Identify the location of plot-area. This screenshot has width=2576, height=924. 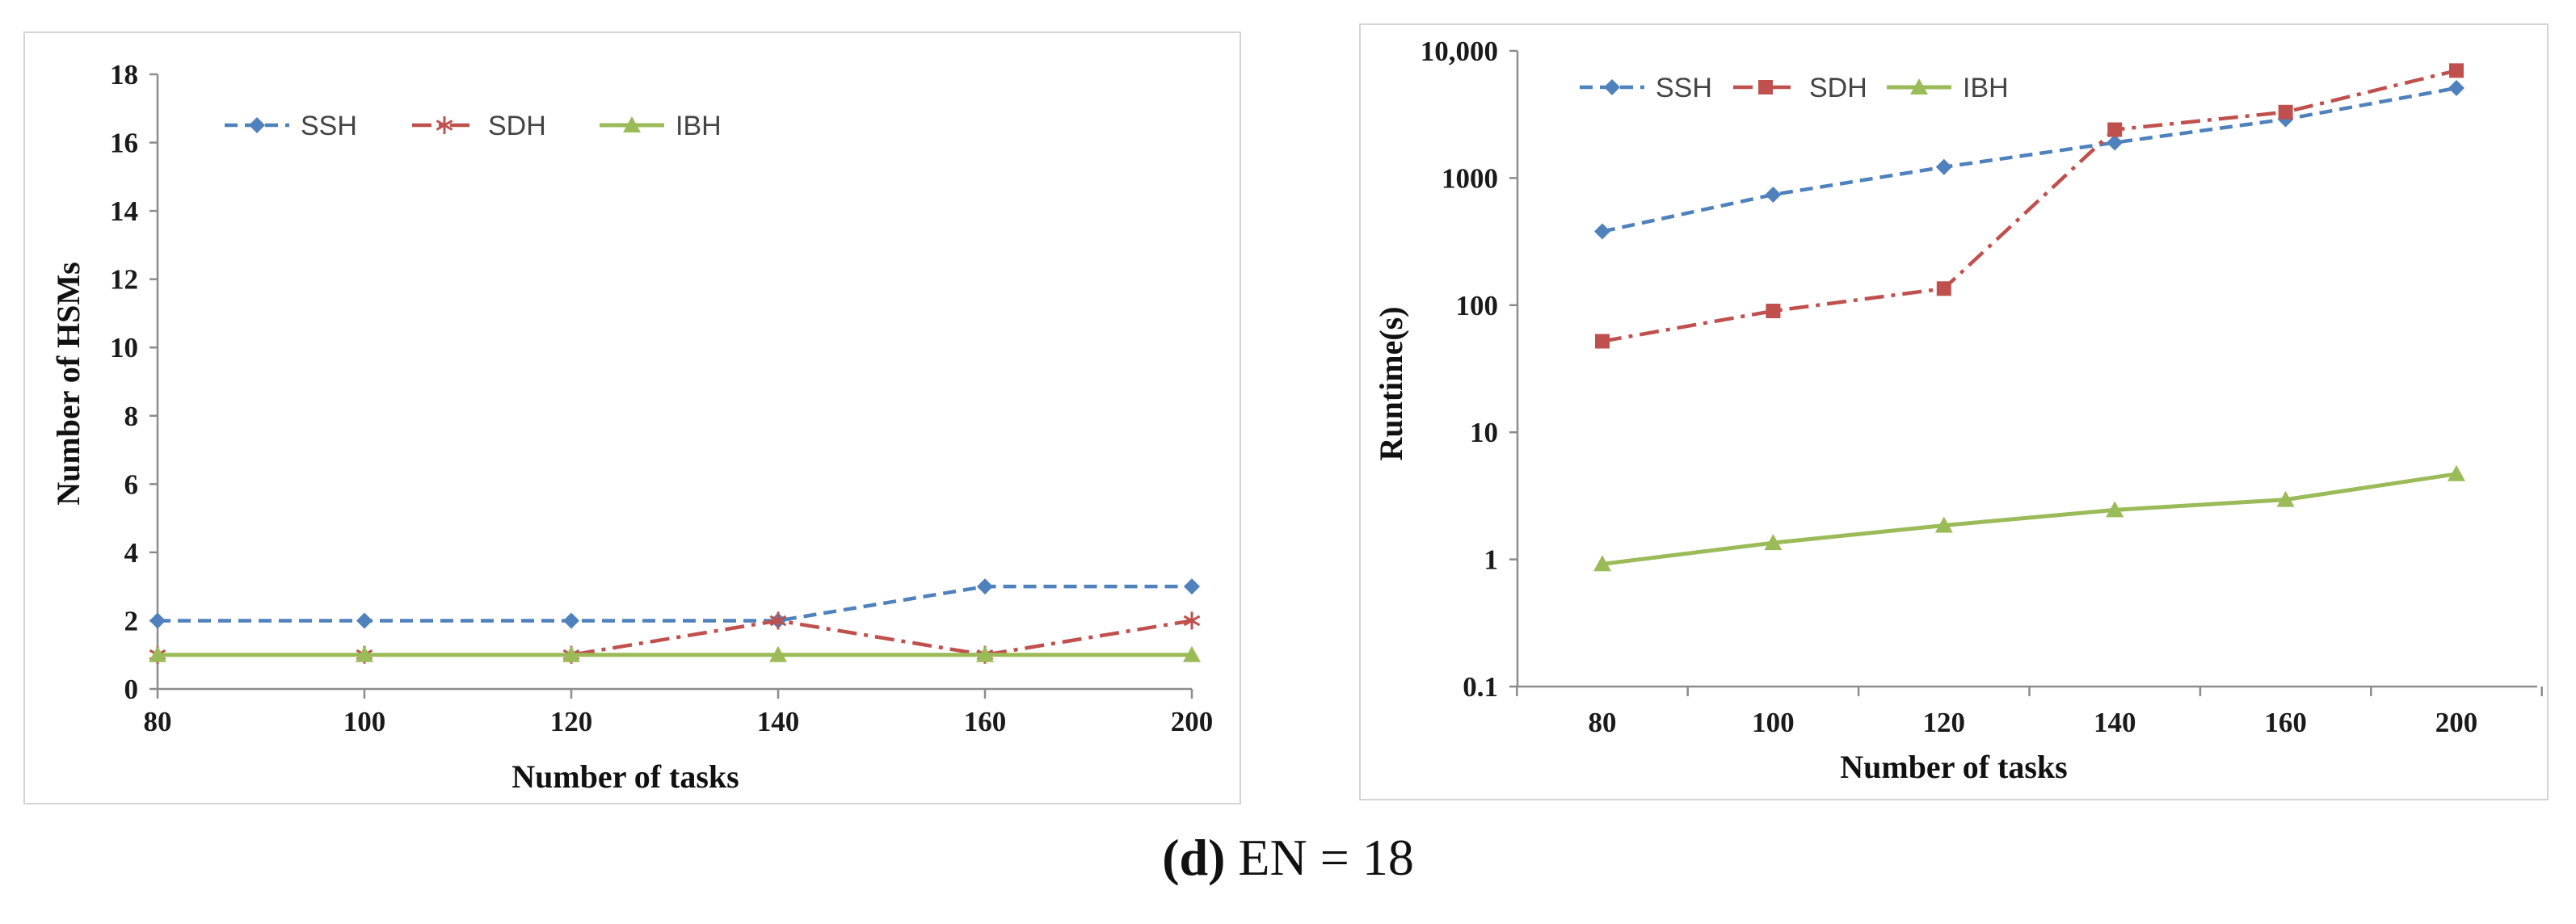
(675, 621).